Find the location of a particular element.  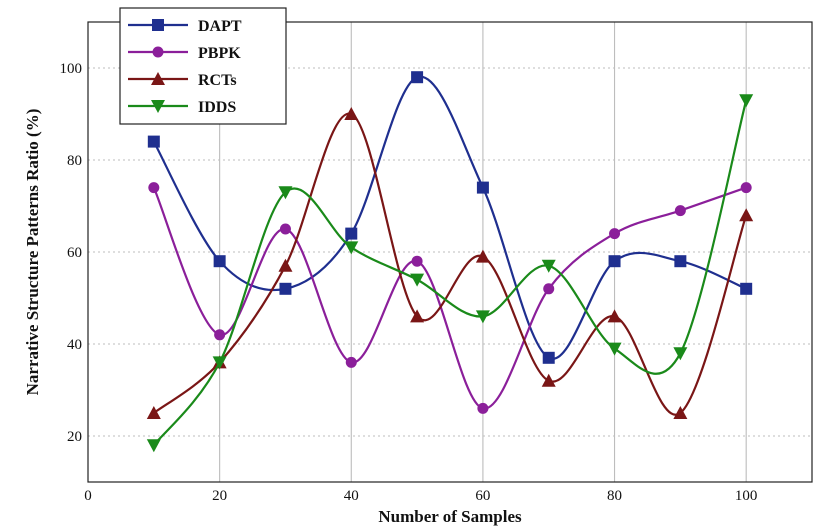

x-tick-label: 60 is located at coordinates (482, 496).